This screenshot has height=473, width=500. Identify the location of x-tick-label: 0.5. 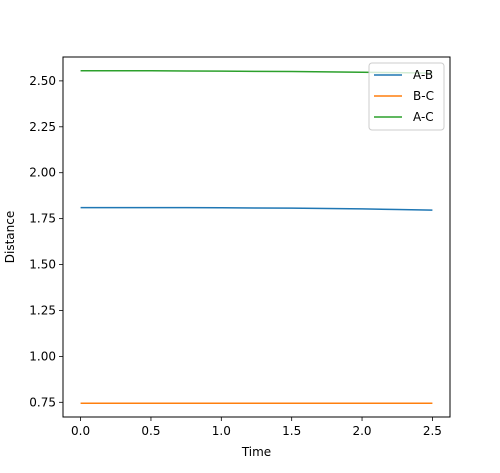
(150, 431).